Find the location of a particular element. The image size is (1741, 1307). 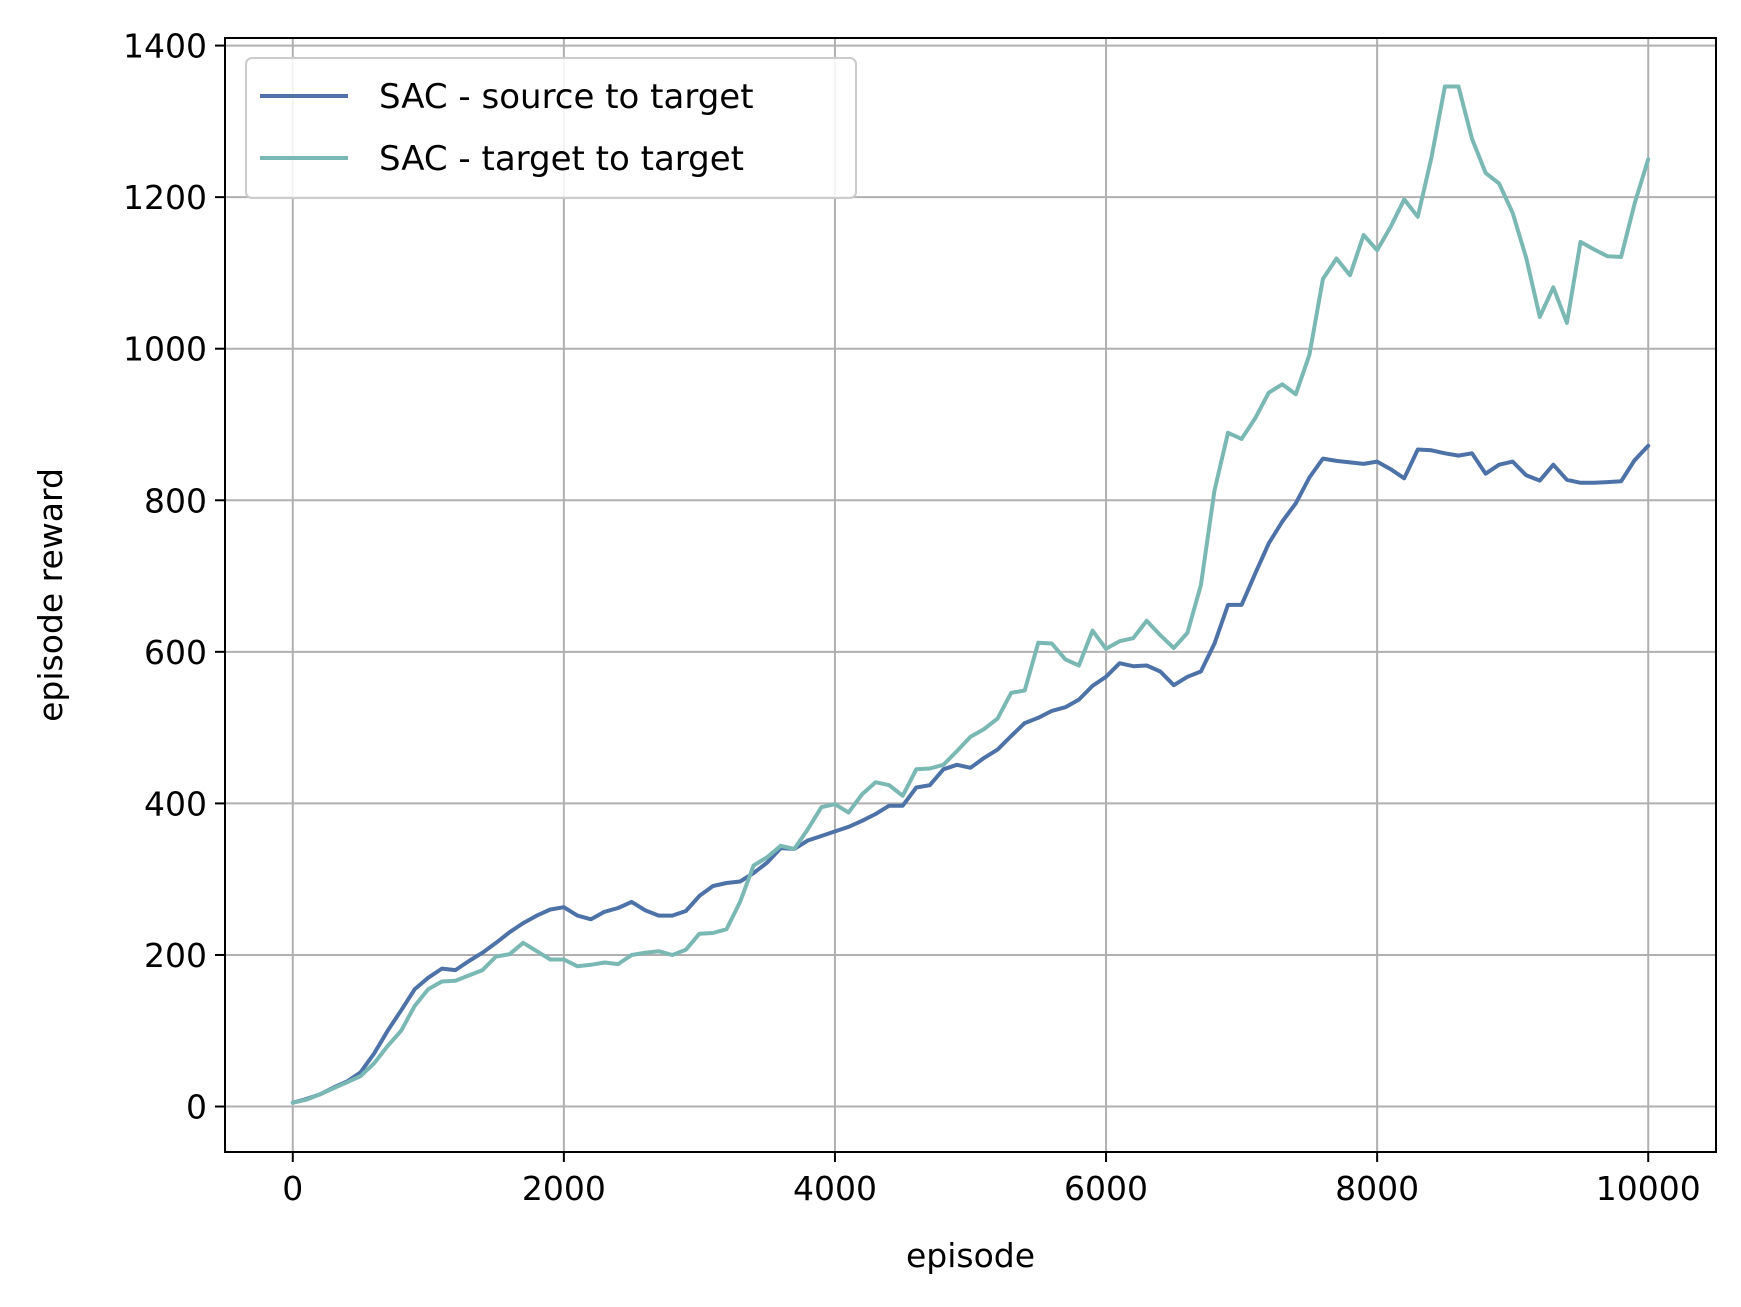

x-tick-label: 6000 is located at coordinates (1106, 1188).